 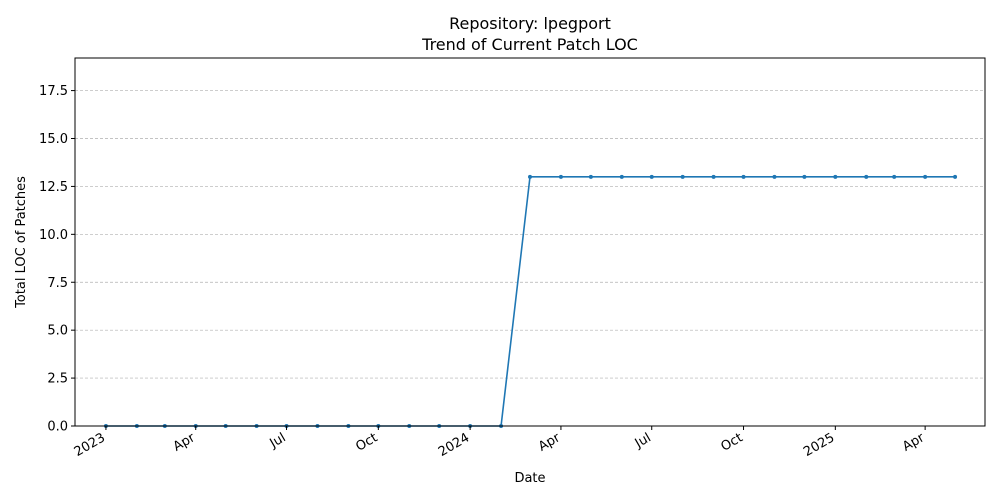 I want to click on y-tick-label: 10.0, so click(x=53, y=235).